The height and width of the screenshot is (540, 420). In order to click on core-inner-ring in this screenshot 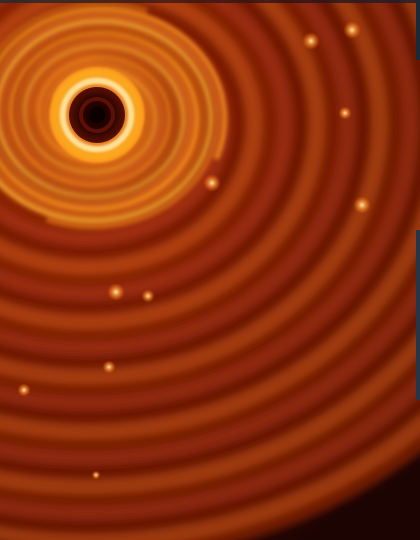, I will do `click(97, 115)`.